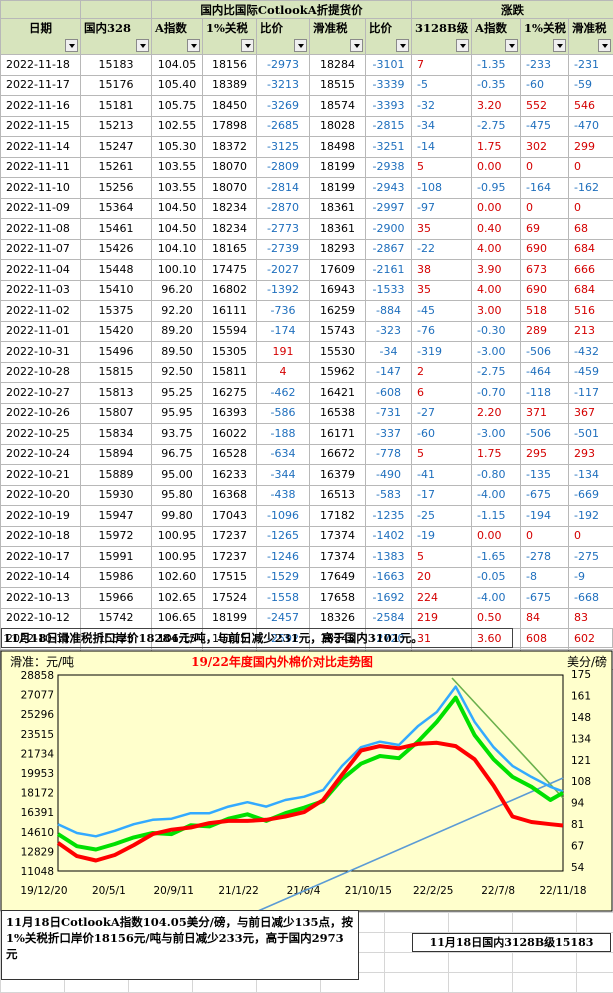  Describe the element at coordinates (283, 167) in the screenshot. I see `cell-ratio-1: -2809` at that location.